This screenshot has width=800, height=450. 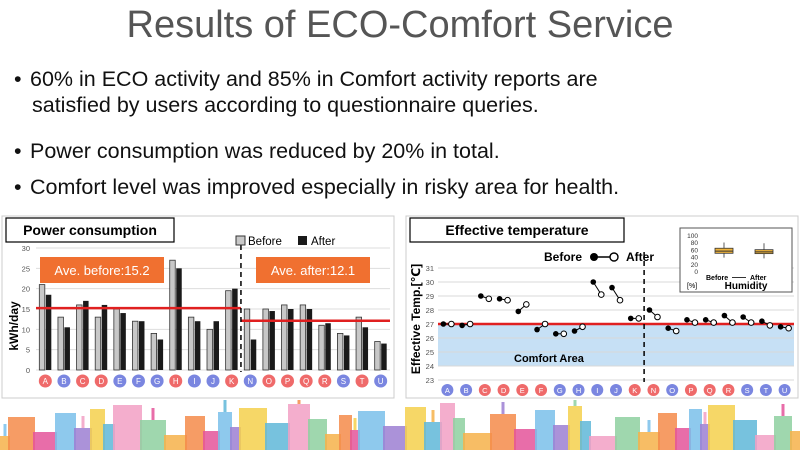 I want to click on legend-after-label: After, so click(x=640, y=257).